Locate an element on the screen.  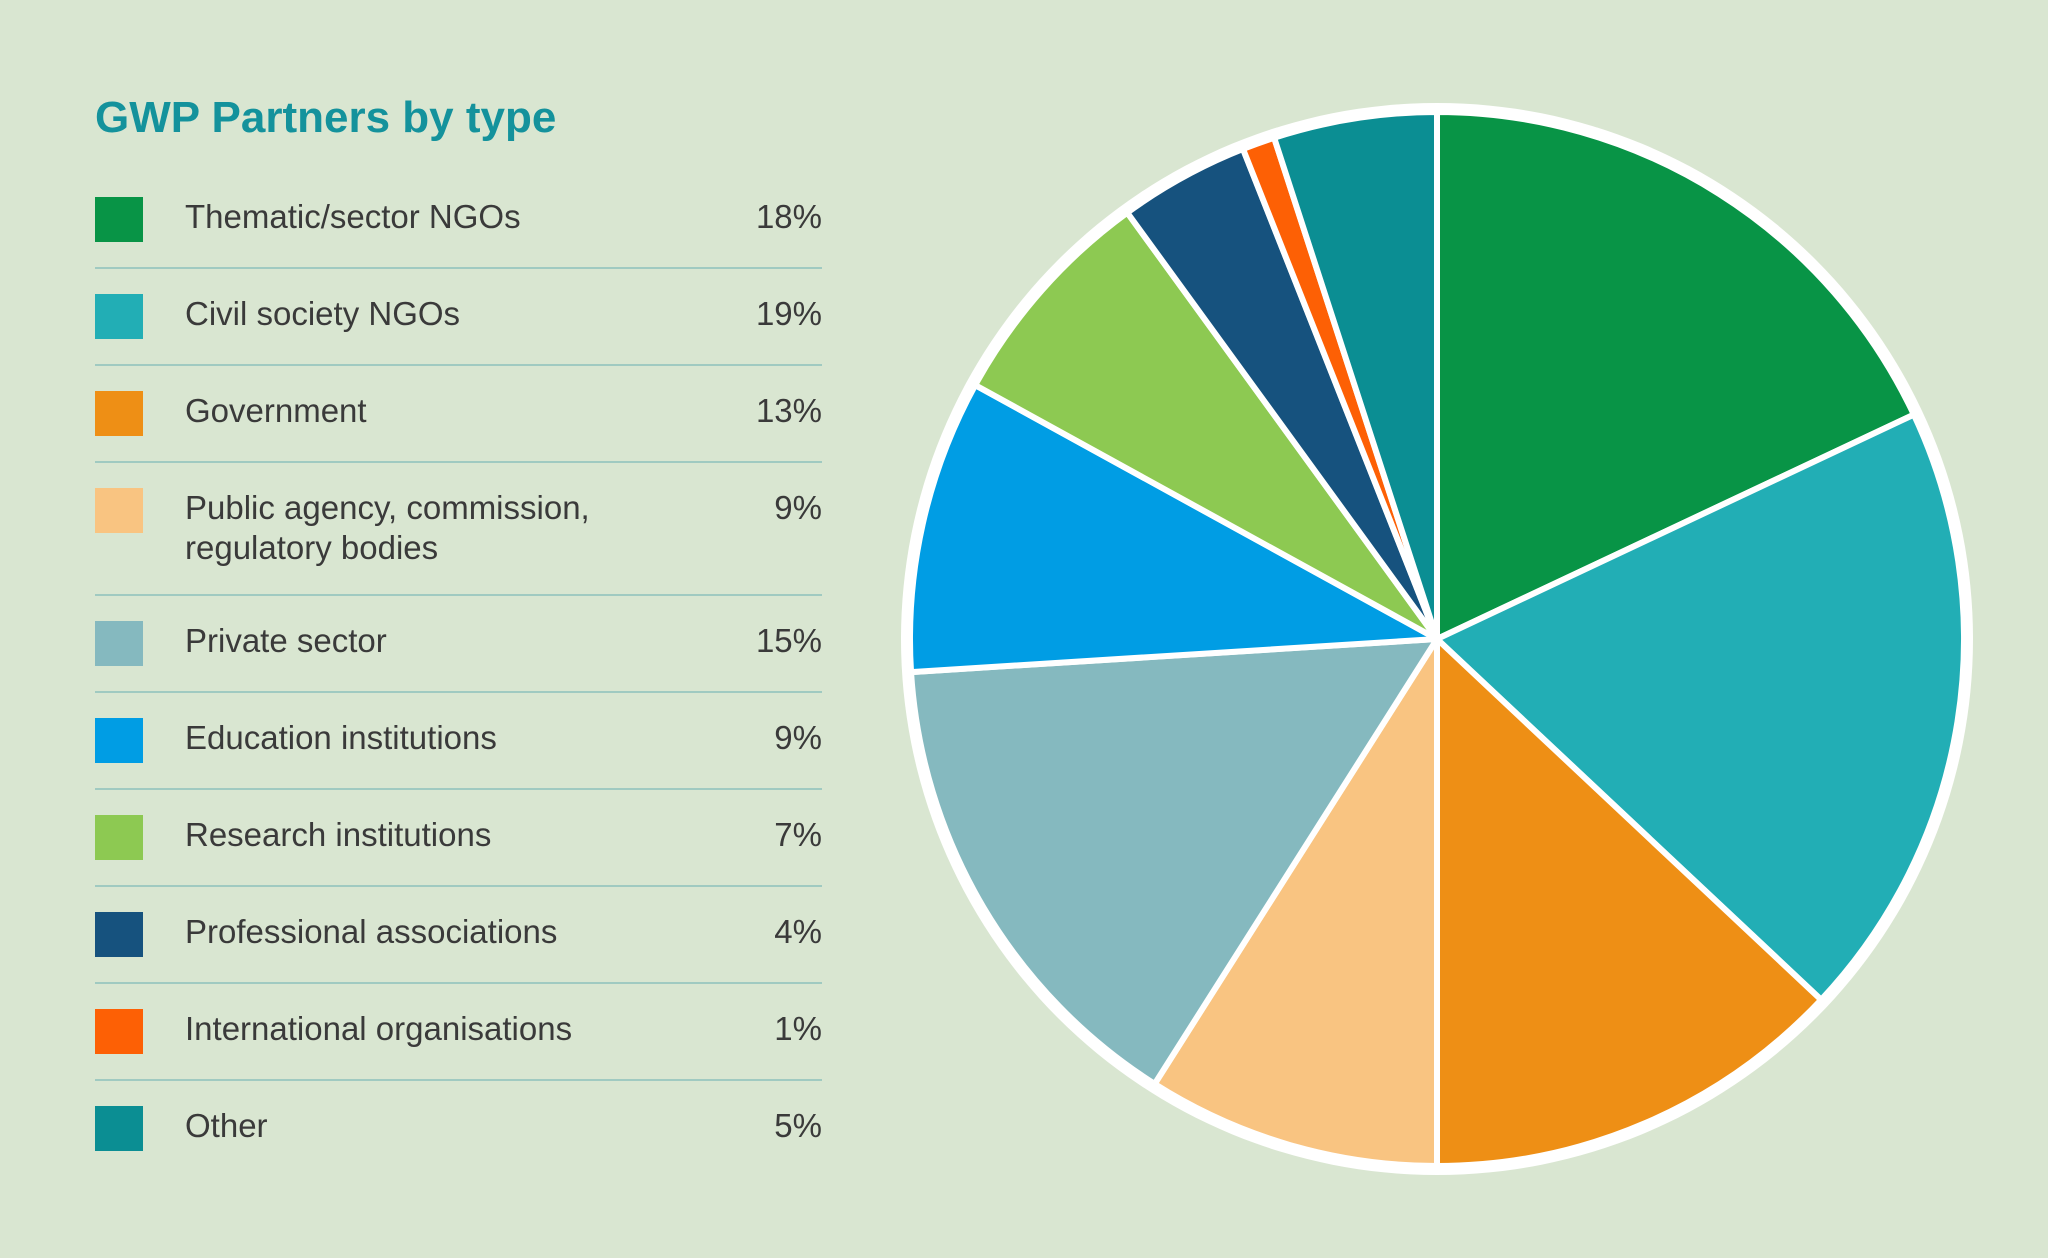
legend-row-professional-associations: Professional associations 4% is located at coordinates (458, 933).